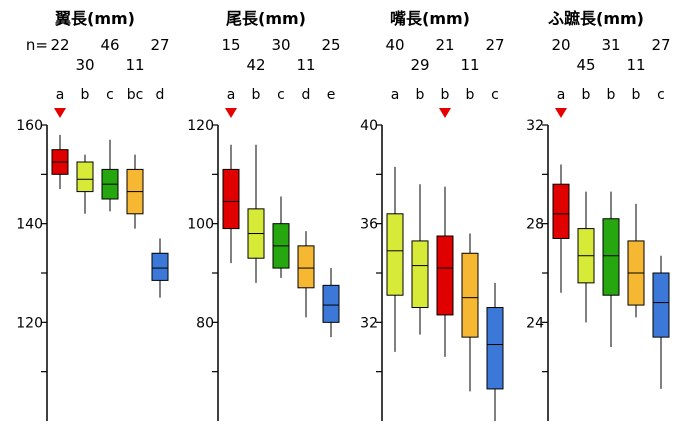  I want to click on y-tick-label: 24, so click(535, 323).